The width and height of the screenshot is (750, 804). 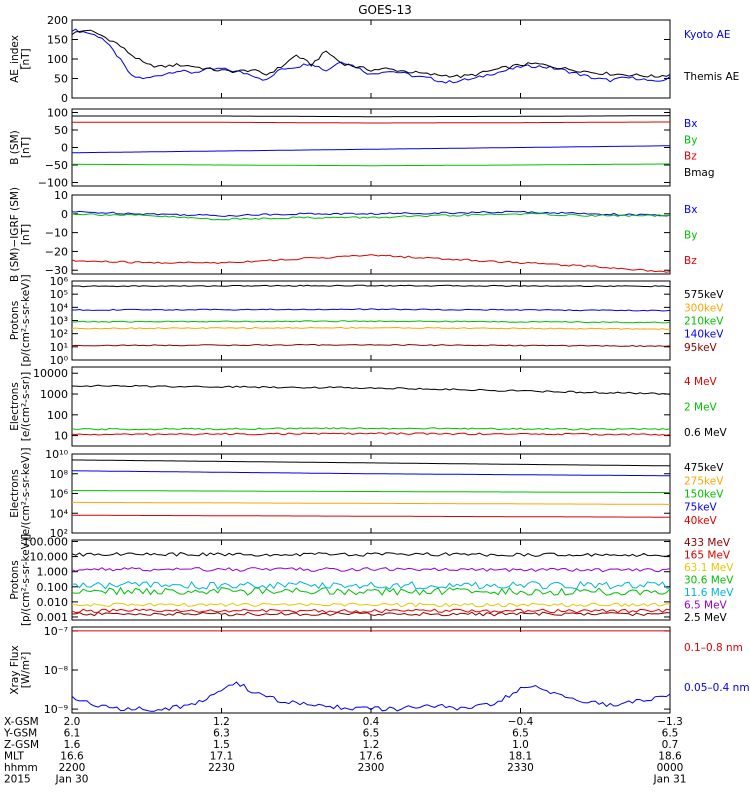 What do you see at coordinates (221, 745) in the screenshot?
I see `x-axis-value: 1.5` at bounding box center [221, 745].